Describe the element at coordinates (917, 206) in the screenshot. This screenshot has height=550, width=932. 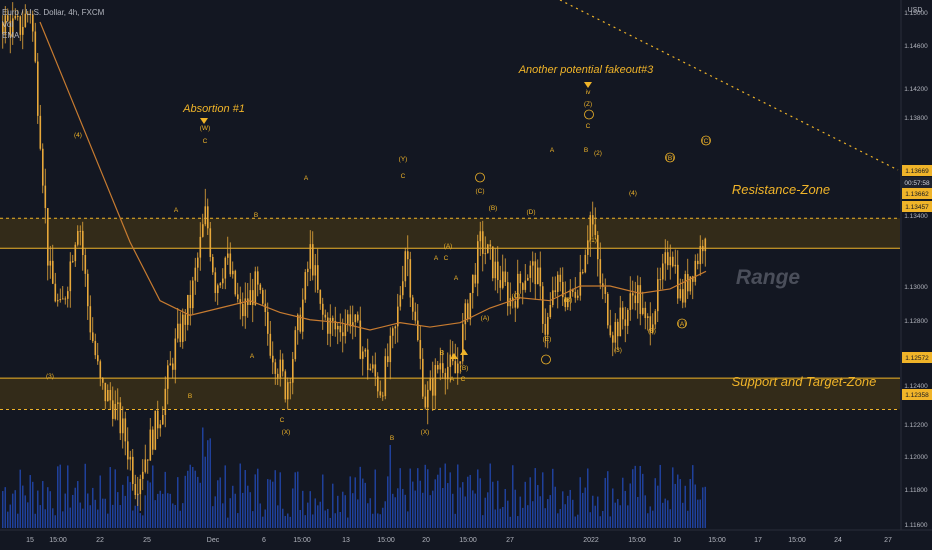
I see `zone-upper-bottom-tag-box` at that location.